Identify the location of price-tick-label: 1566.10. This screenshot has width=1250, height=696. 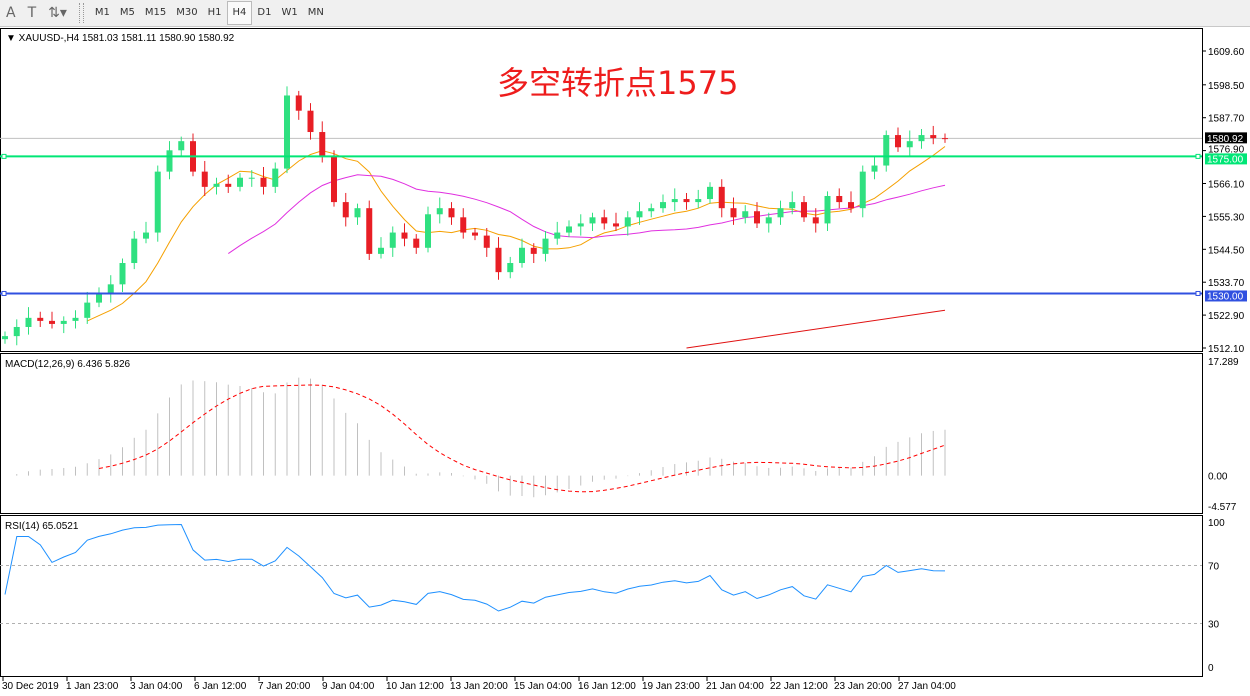
(1226, 185).